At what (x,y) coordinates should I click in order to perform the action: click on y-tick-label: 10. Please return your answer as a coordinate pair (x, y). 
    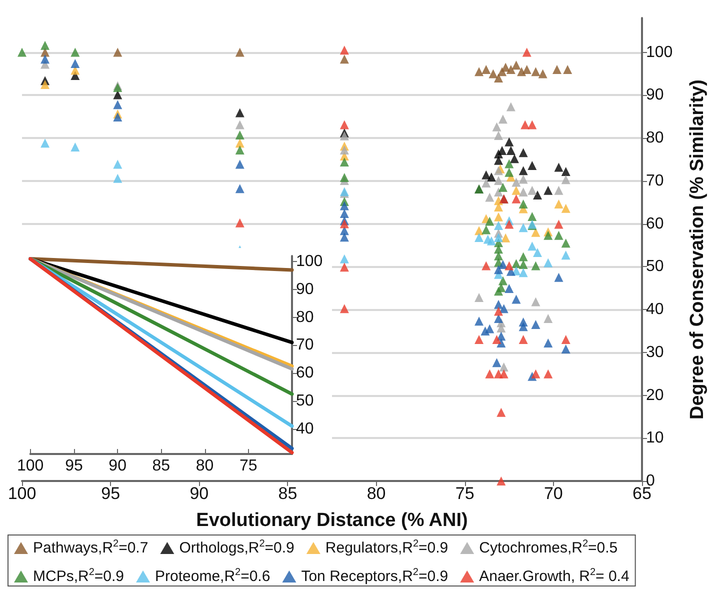
    Looking at the image, I should click on (655, 438).